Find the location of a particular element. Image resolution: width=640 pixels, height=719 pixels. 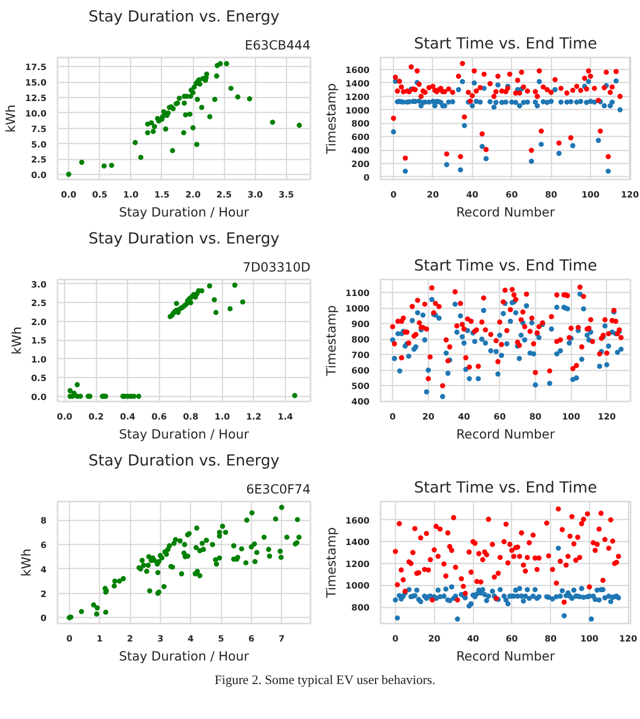

y-tick-label: 6 is located at coordinates (43, 546).